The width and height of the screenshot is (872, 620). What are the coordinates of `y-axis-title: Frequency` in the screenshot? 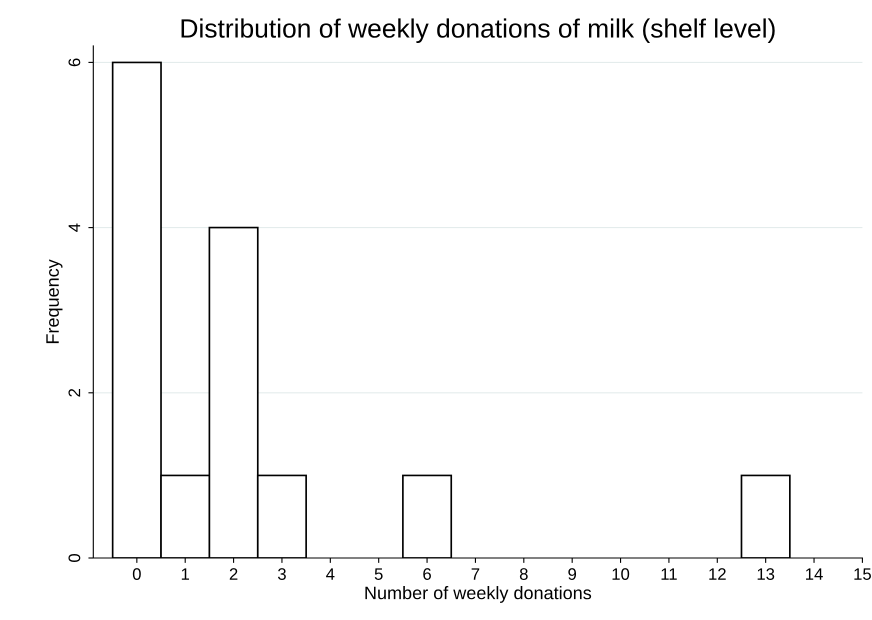 It's located at (54, 301).